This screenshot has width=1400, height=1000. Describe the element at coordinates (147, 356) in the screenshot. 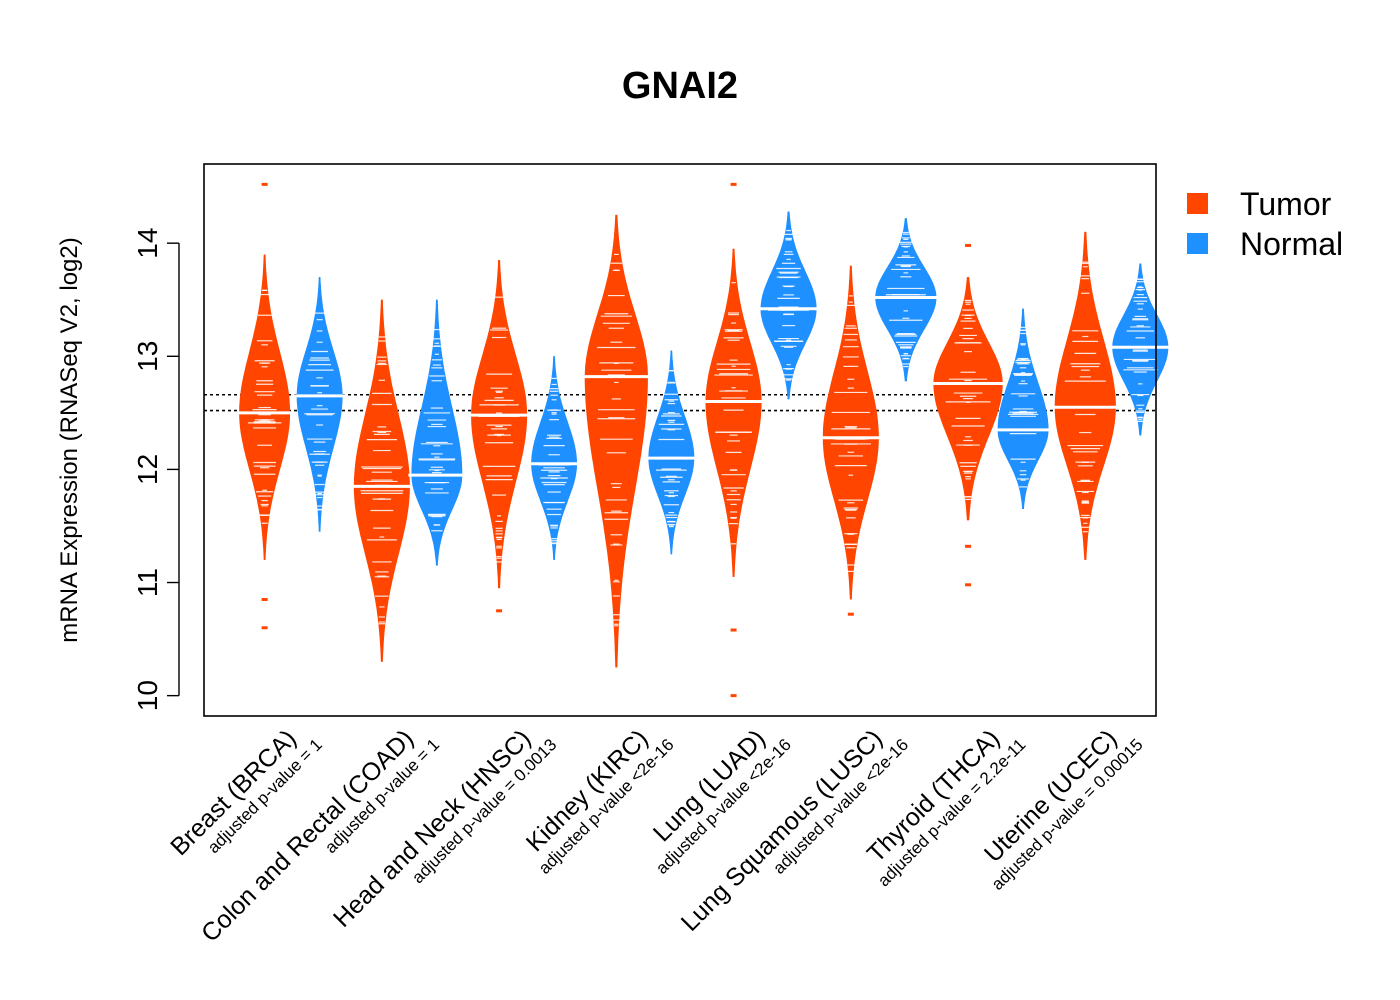

I see `y-tick-label: 13` at that location.